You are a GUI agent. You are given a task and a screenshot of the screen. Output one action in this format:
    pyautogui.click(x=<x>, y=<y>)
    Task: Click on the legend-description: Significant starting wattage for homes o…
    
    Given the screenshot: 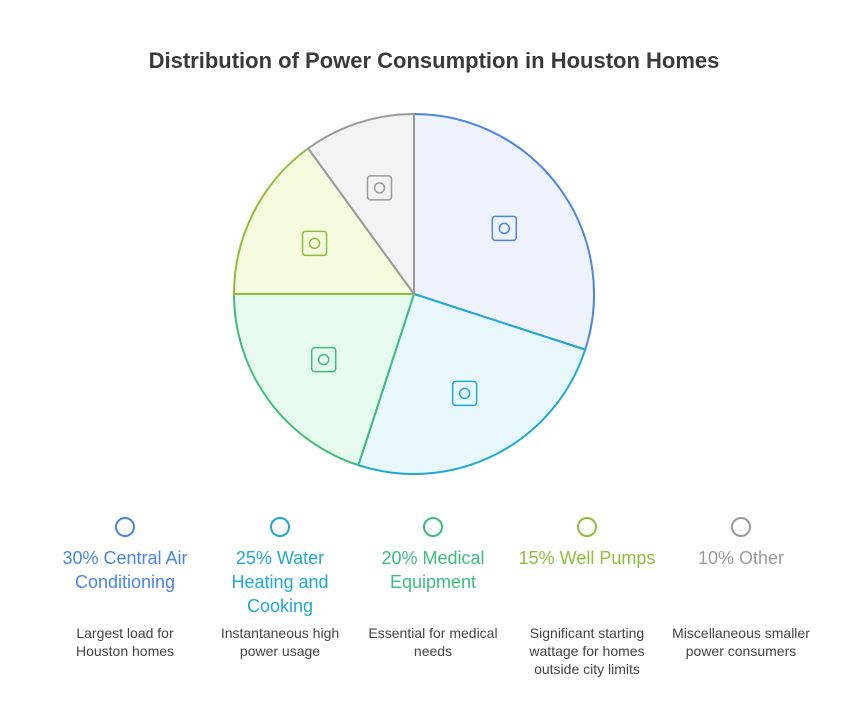 What is the action you would take?
    pyautogui.click(x=587, y=651)
    